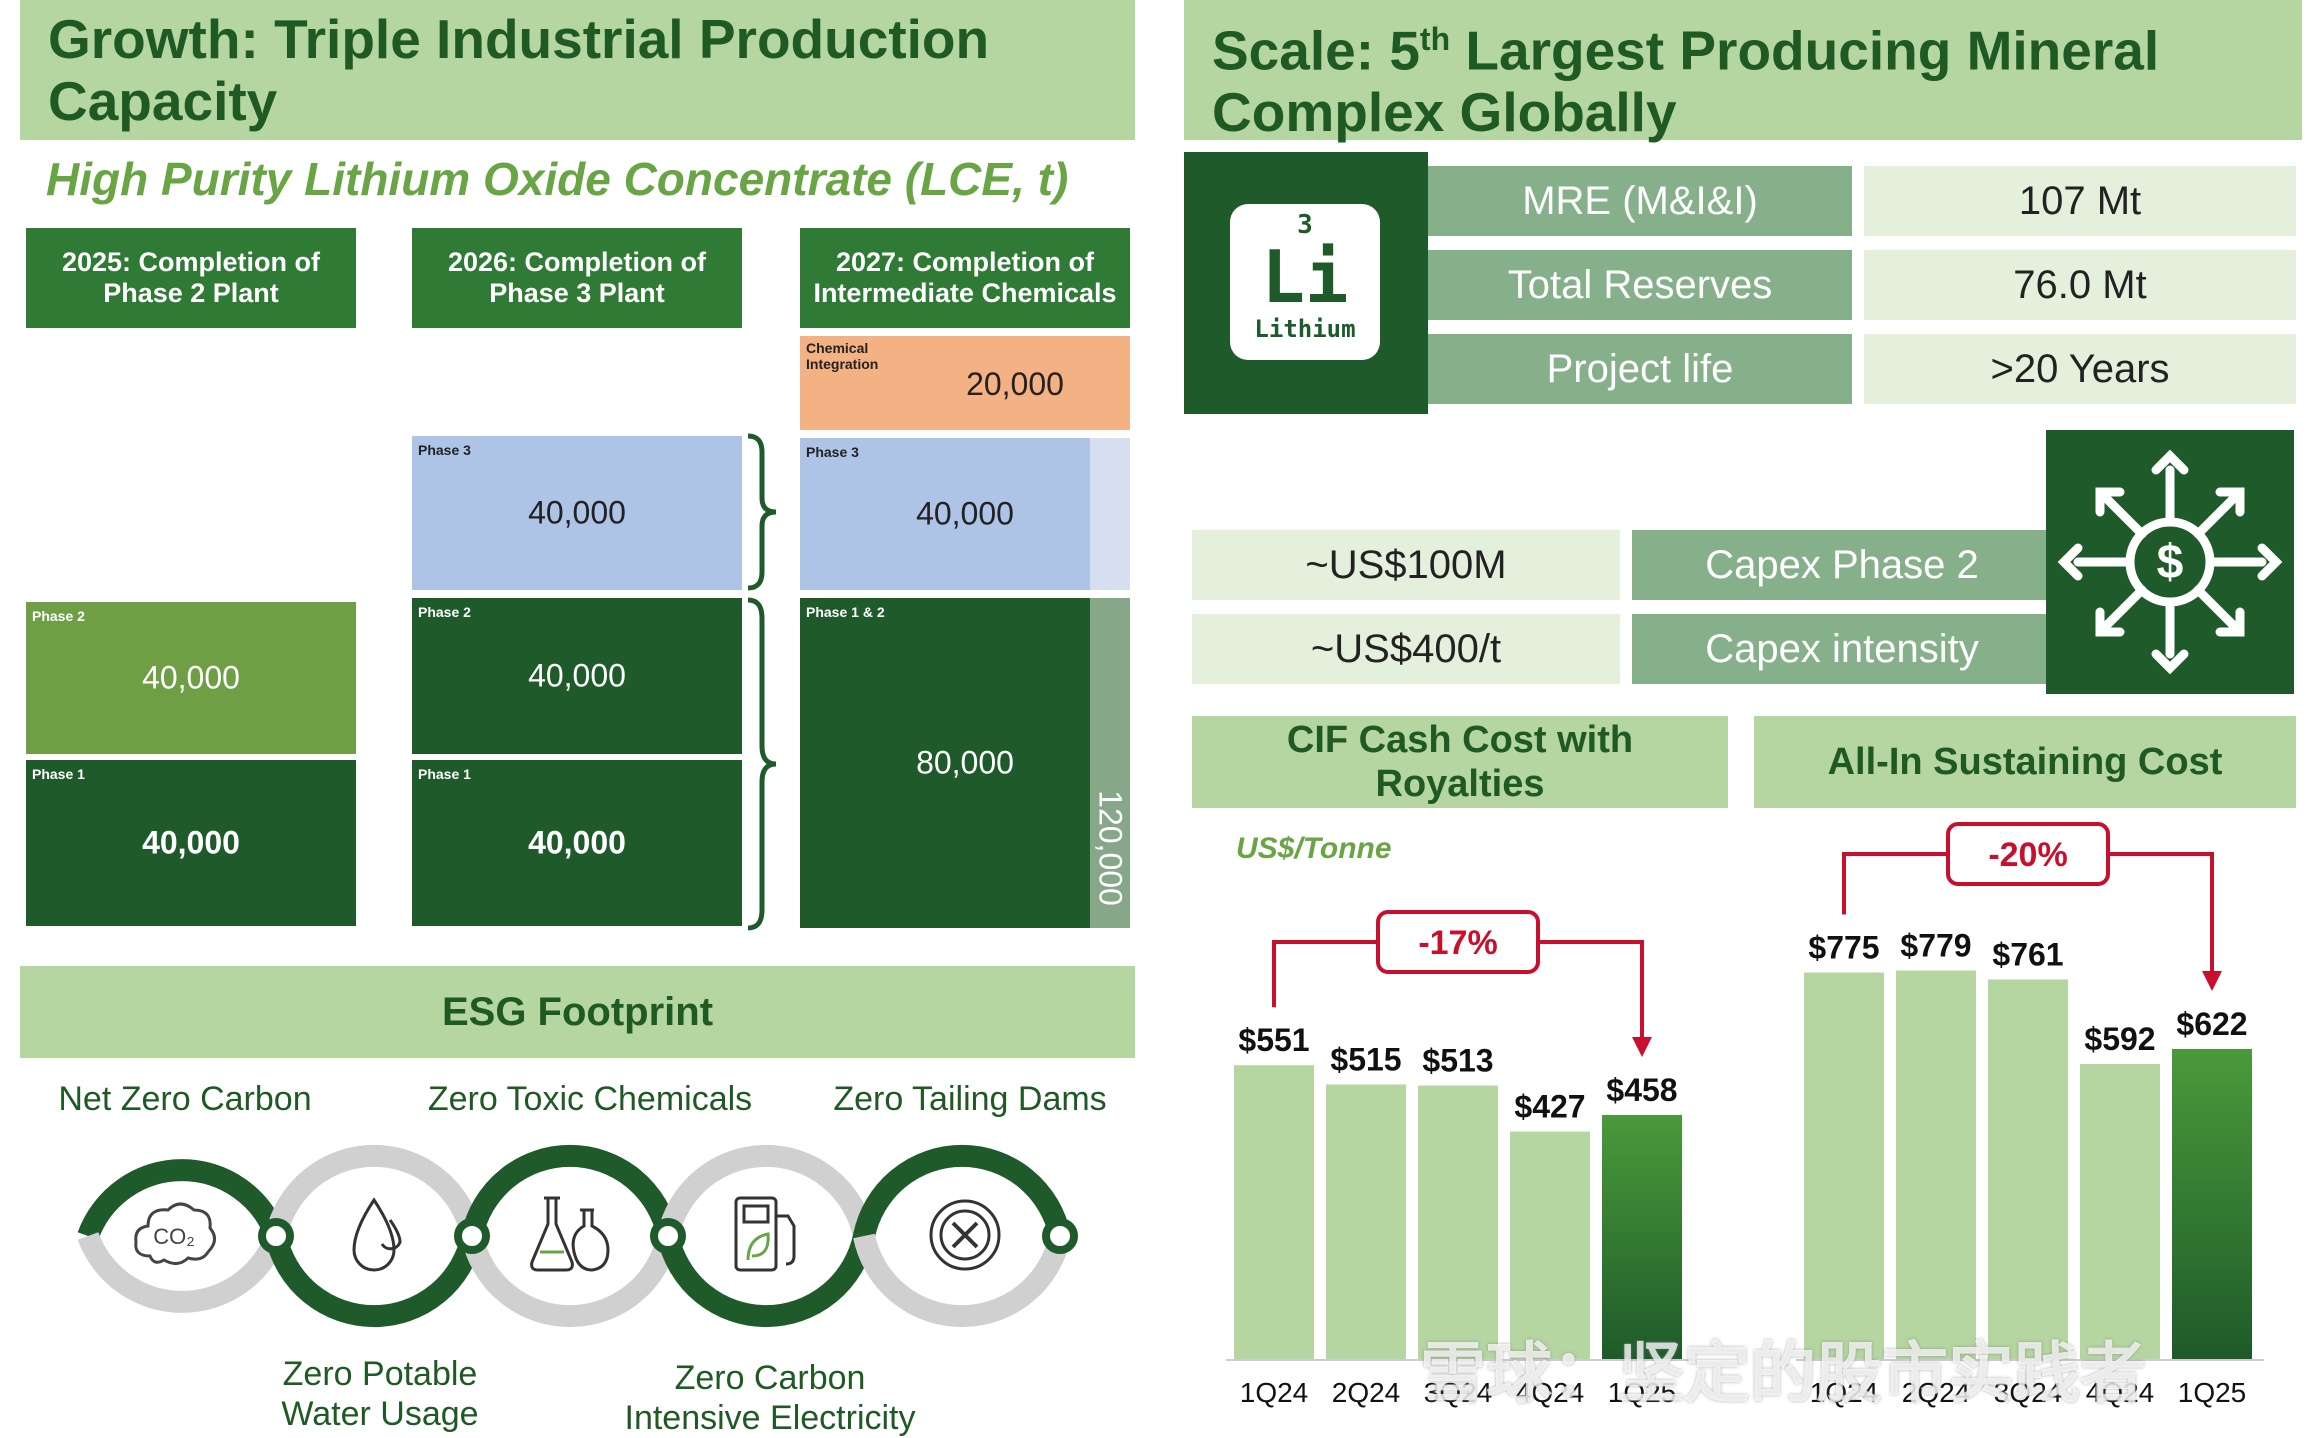 The height and width of the screenshot is (1438, 2308). What do you see at coordinates (444, 612) in the screenshot?
I see `col2-phase2-label: Phase 2` at bounding box center [444, 612].